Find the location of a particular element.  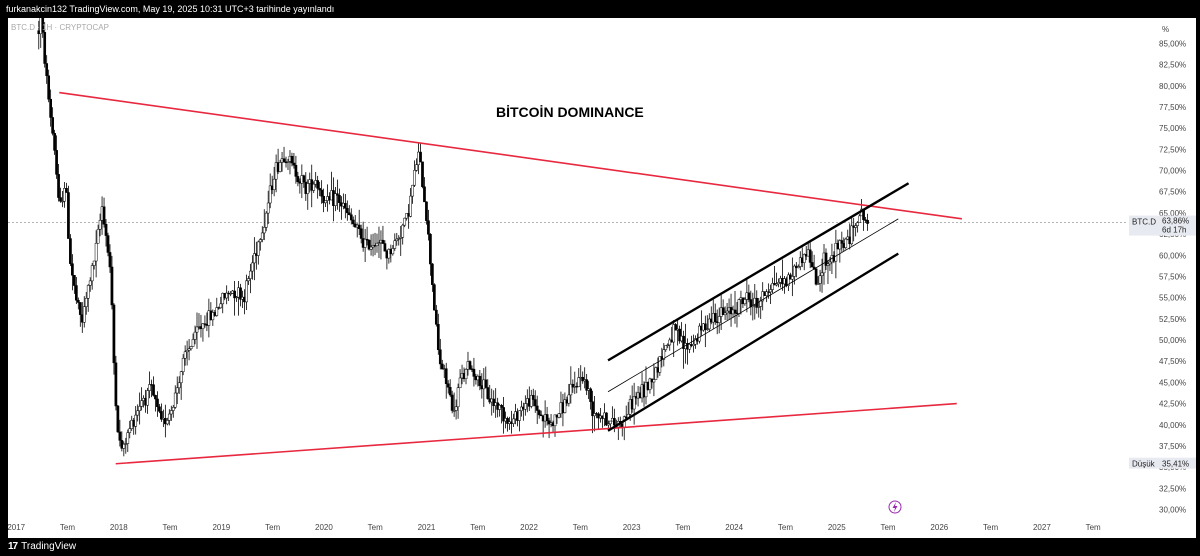

x-tick-label: 2024 is located at coordinates (734, 527).